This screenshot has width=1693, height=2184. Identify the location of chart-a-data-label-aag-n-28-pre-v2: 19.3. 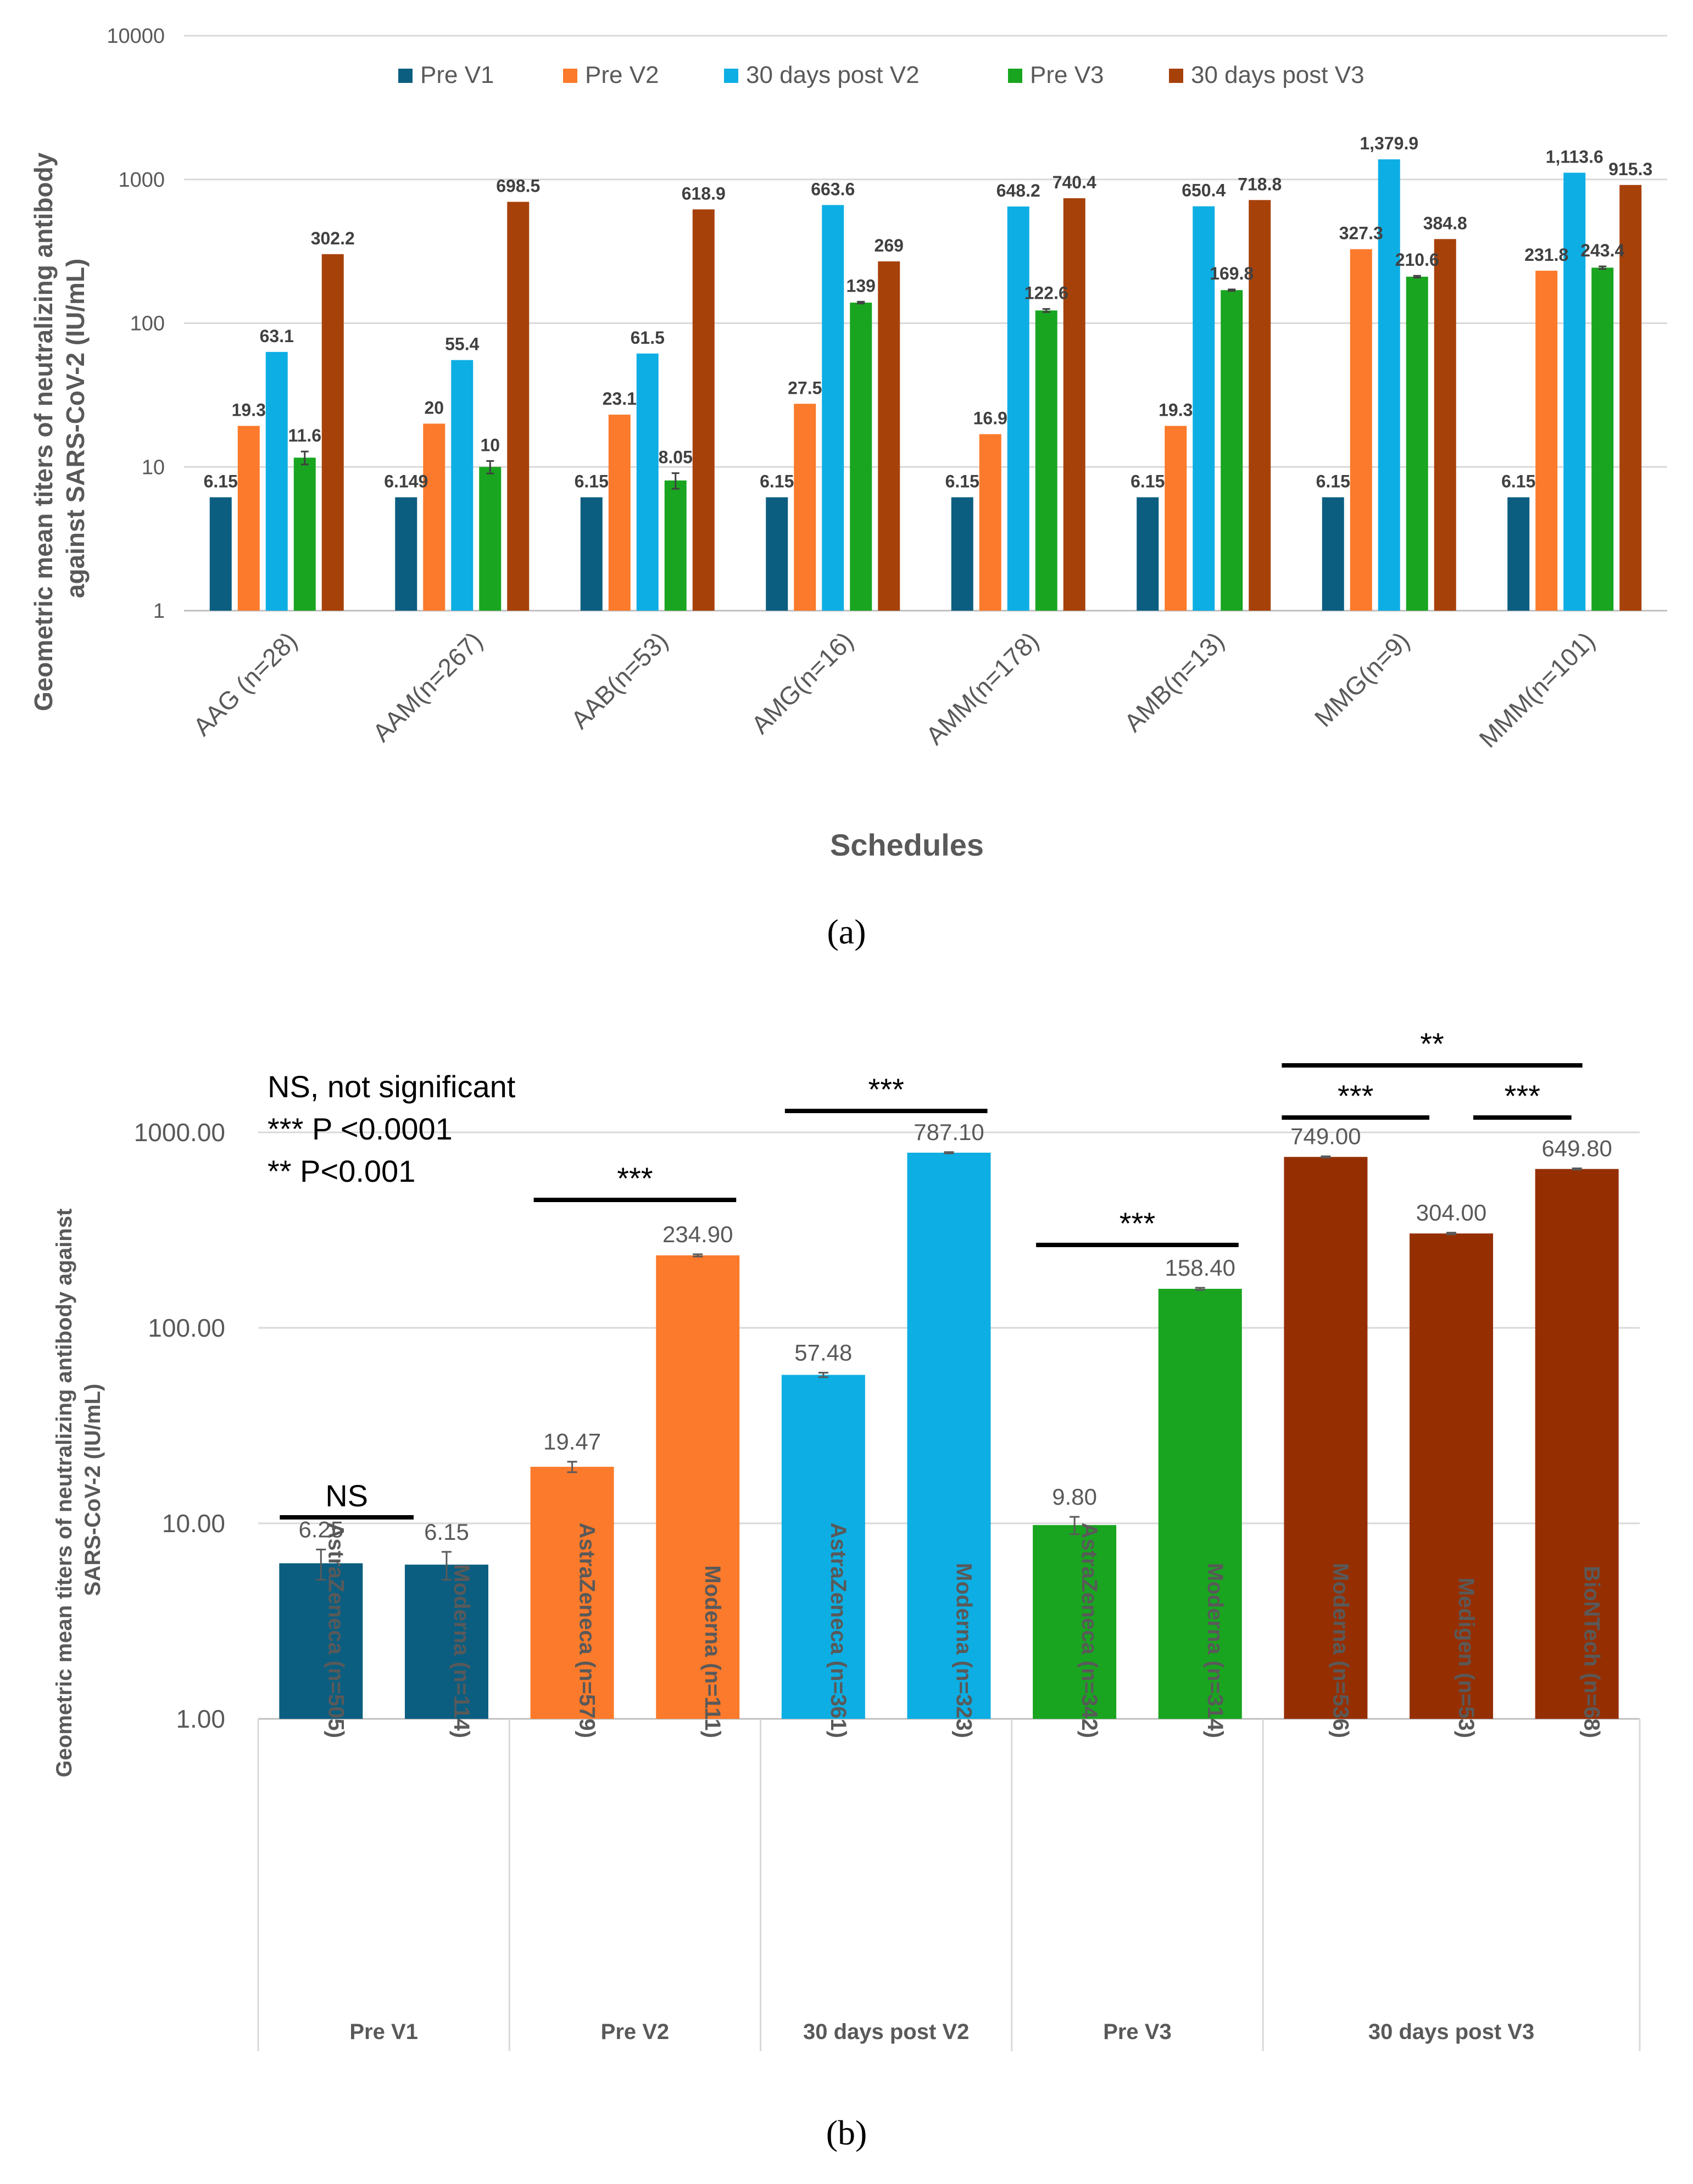
(249, 410).